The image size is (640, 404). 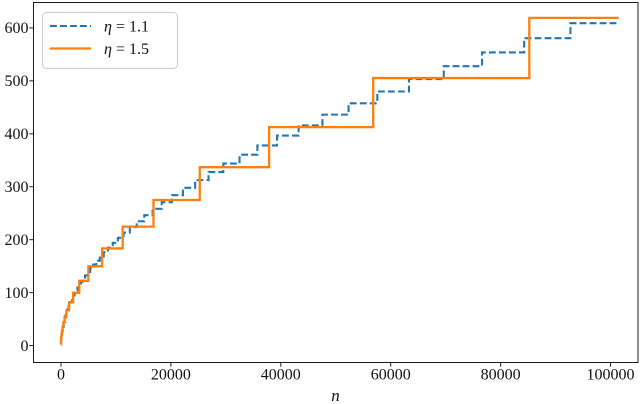 I want to click on x-tick-label: 60000, so click(x=391, y=375).